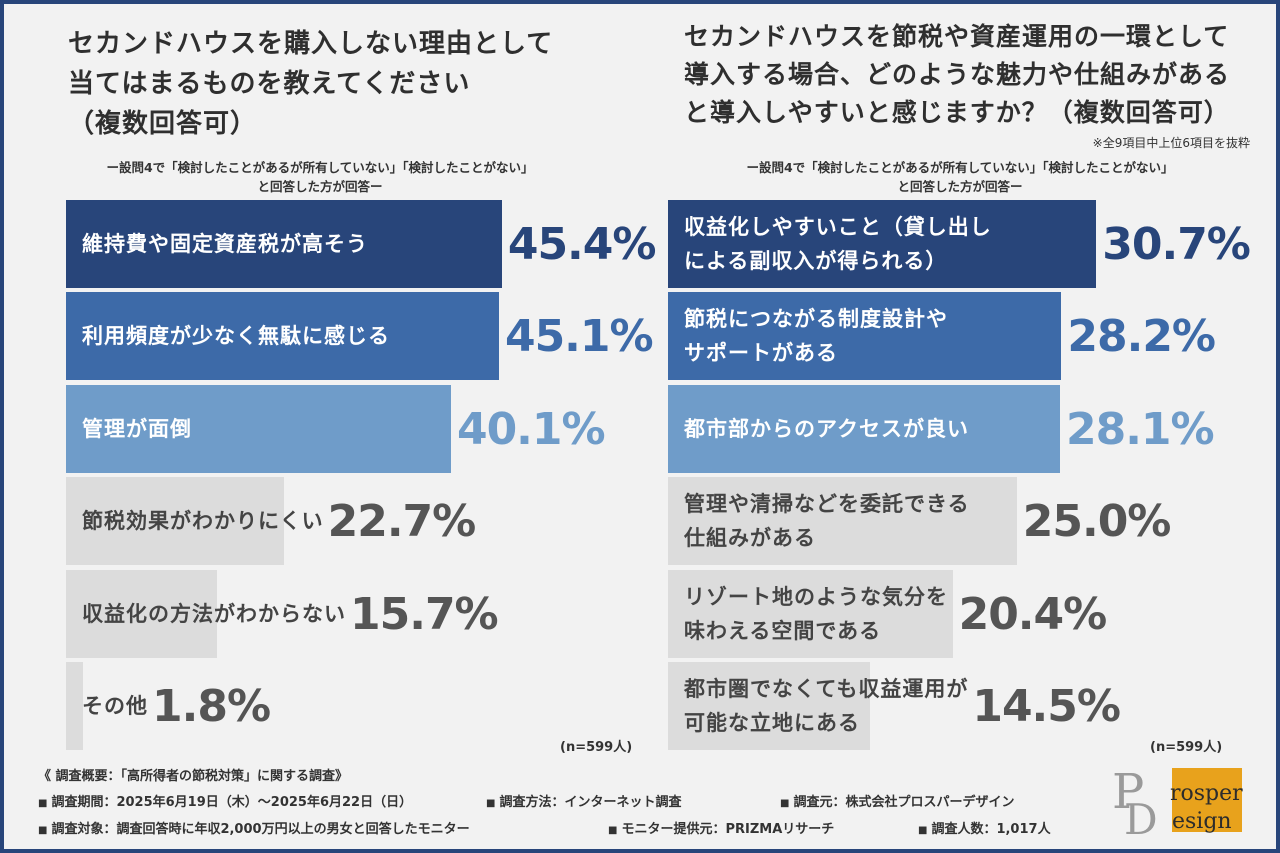  Describe the element at coordinates (236, 336) in the screenshot. I see `bar-label-2: 利用頻度が少なく無駄に感じる` at that location.